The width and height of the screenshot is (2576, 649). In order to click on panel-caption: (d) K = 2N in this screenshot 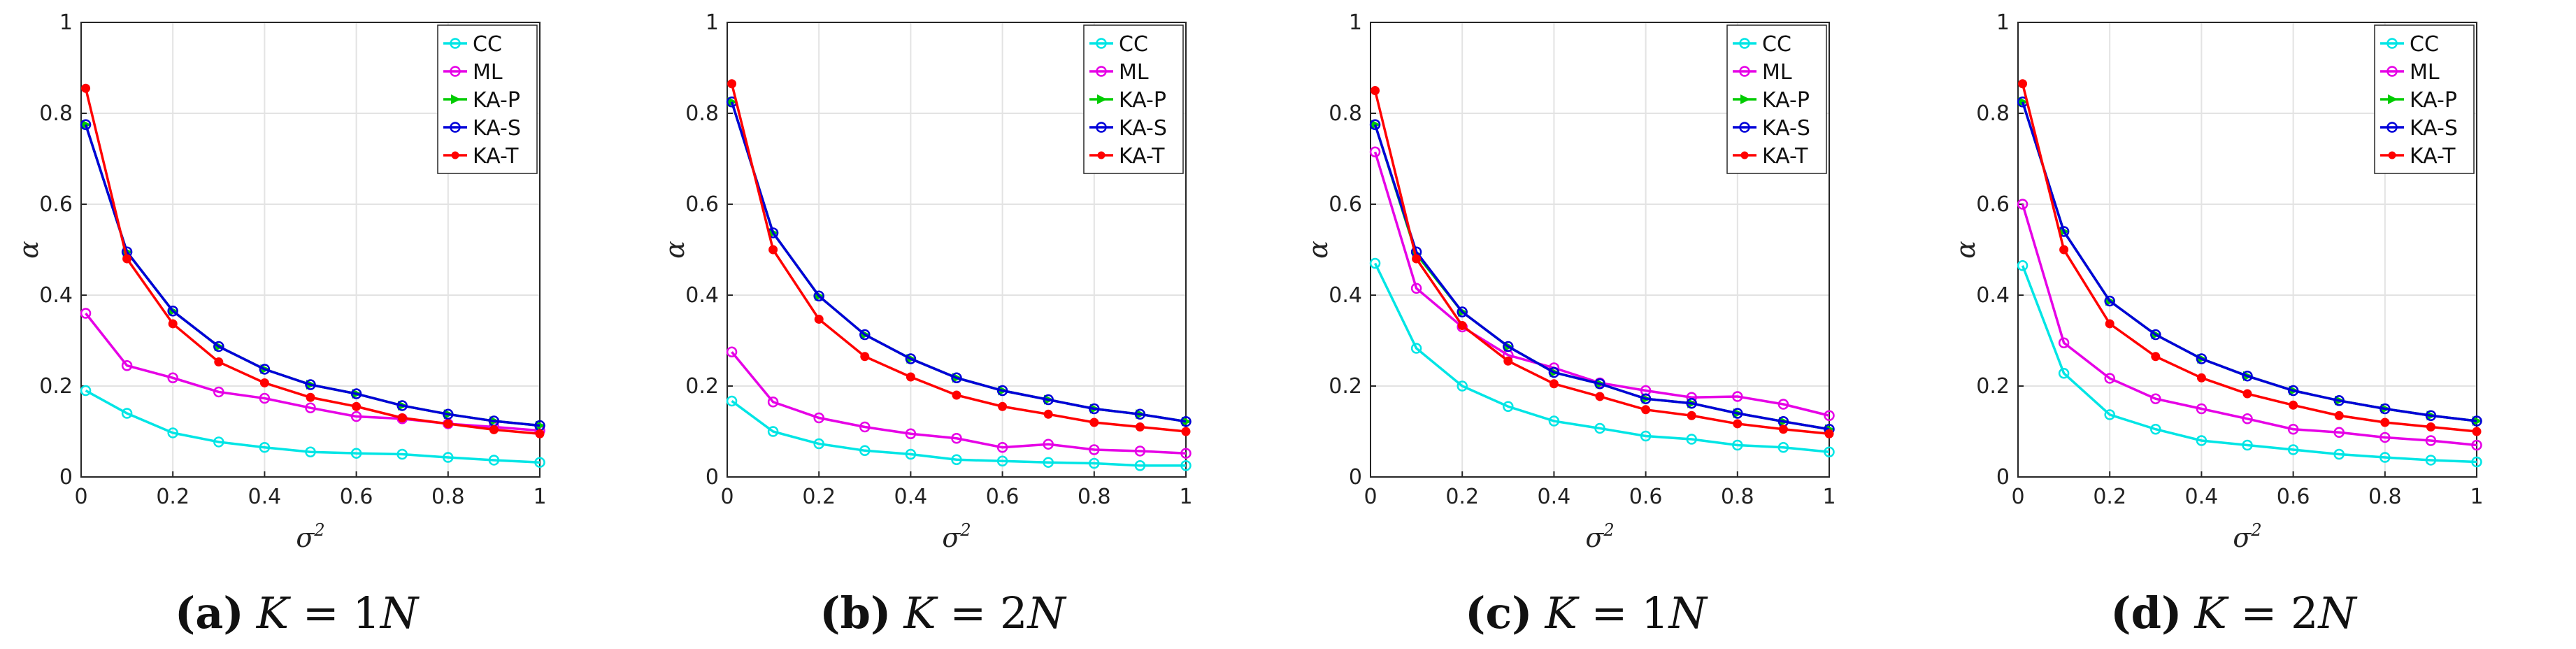, I will do `click(2234, 613)`.